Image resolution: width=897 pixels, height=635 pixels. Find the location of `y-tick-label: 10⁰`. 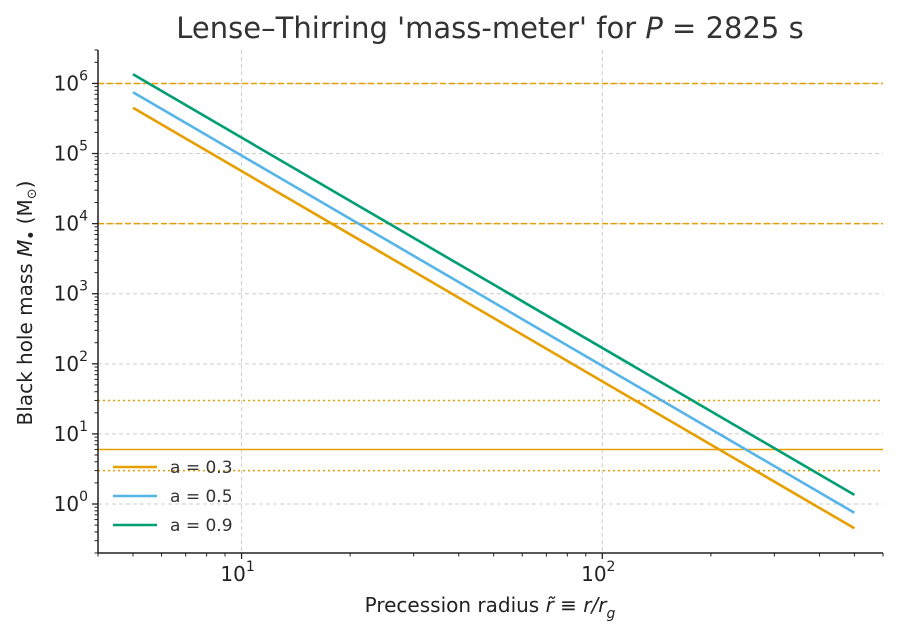

y-tick-label: 10⁰ is located at coordinates (71, 502).